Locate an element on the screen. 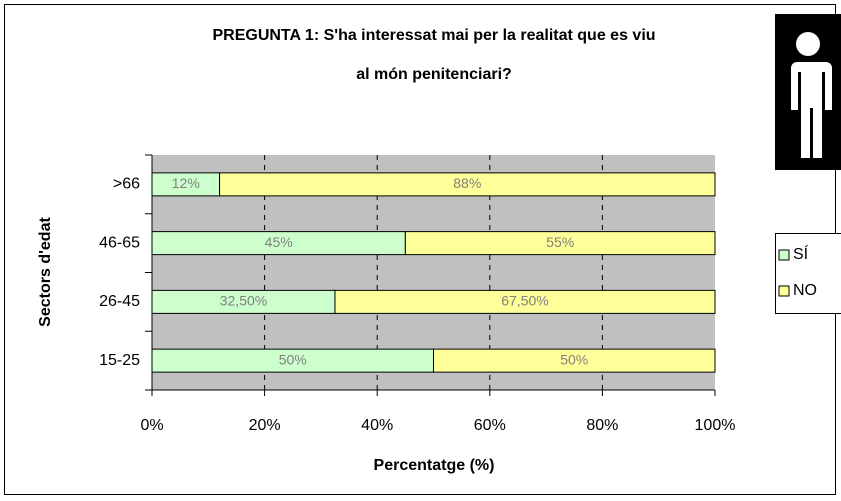  x-tick-label: 60% is located at coordinates (490, 425).